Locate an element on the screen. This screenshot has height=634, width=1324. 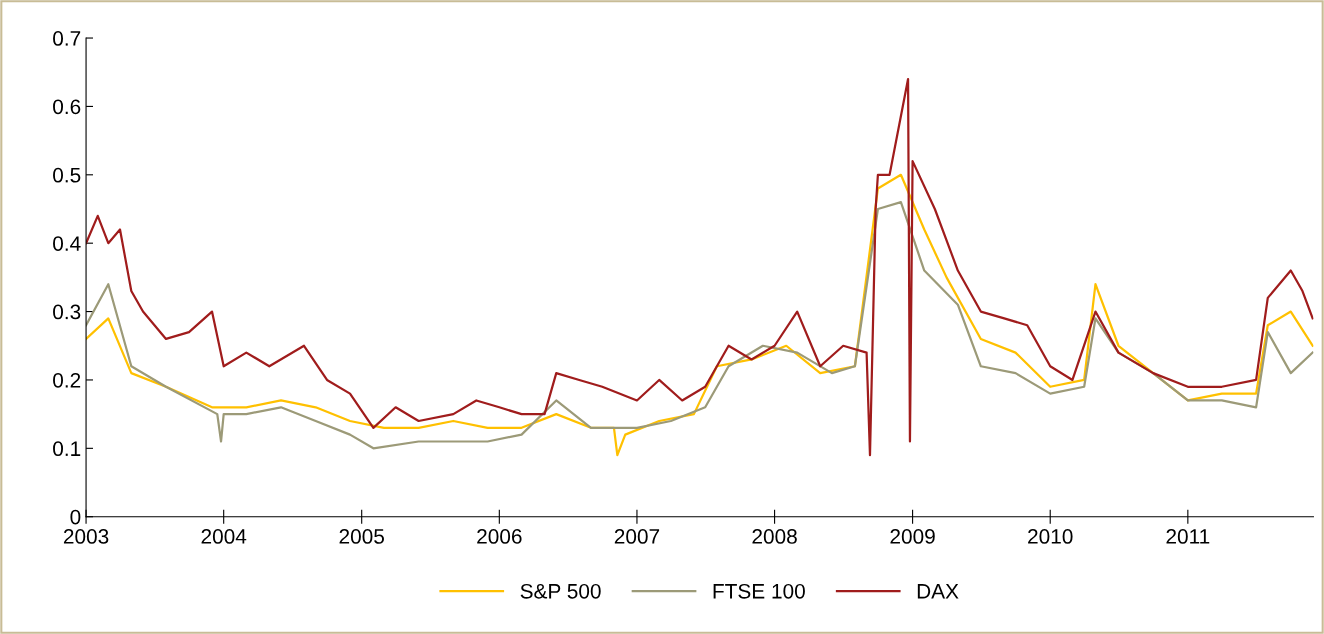
y-tick-label: 0.2 is located at coordinates (67, 380).